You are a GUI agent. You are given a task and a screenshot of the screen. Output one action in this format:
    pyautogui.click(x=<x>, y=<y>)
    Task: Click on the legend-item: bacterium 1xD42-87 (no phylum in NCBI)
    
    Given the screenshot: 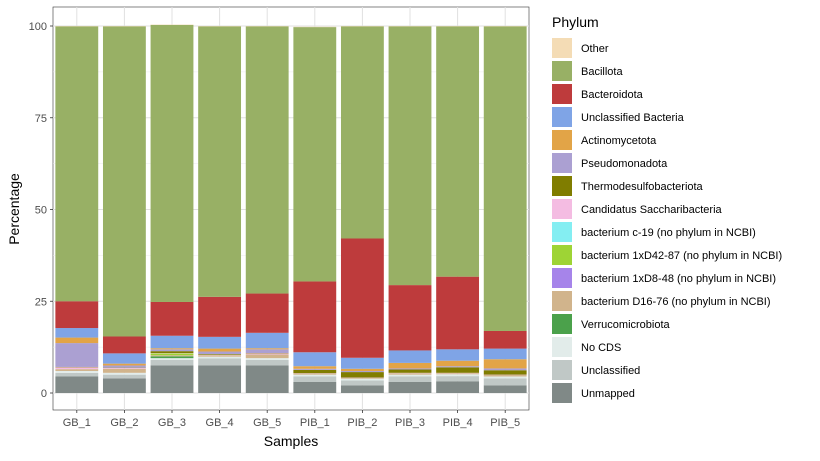 What is the action you would take?
    pyautogui.click(x=667, y=255)
    